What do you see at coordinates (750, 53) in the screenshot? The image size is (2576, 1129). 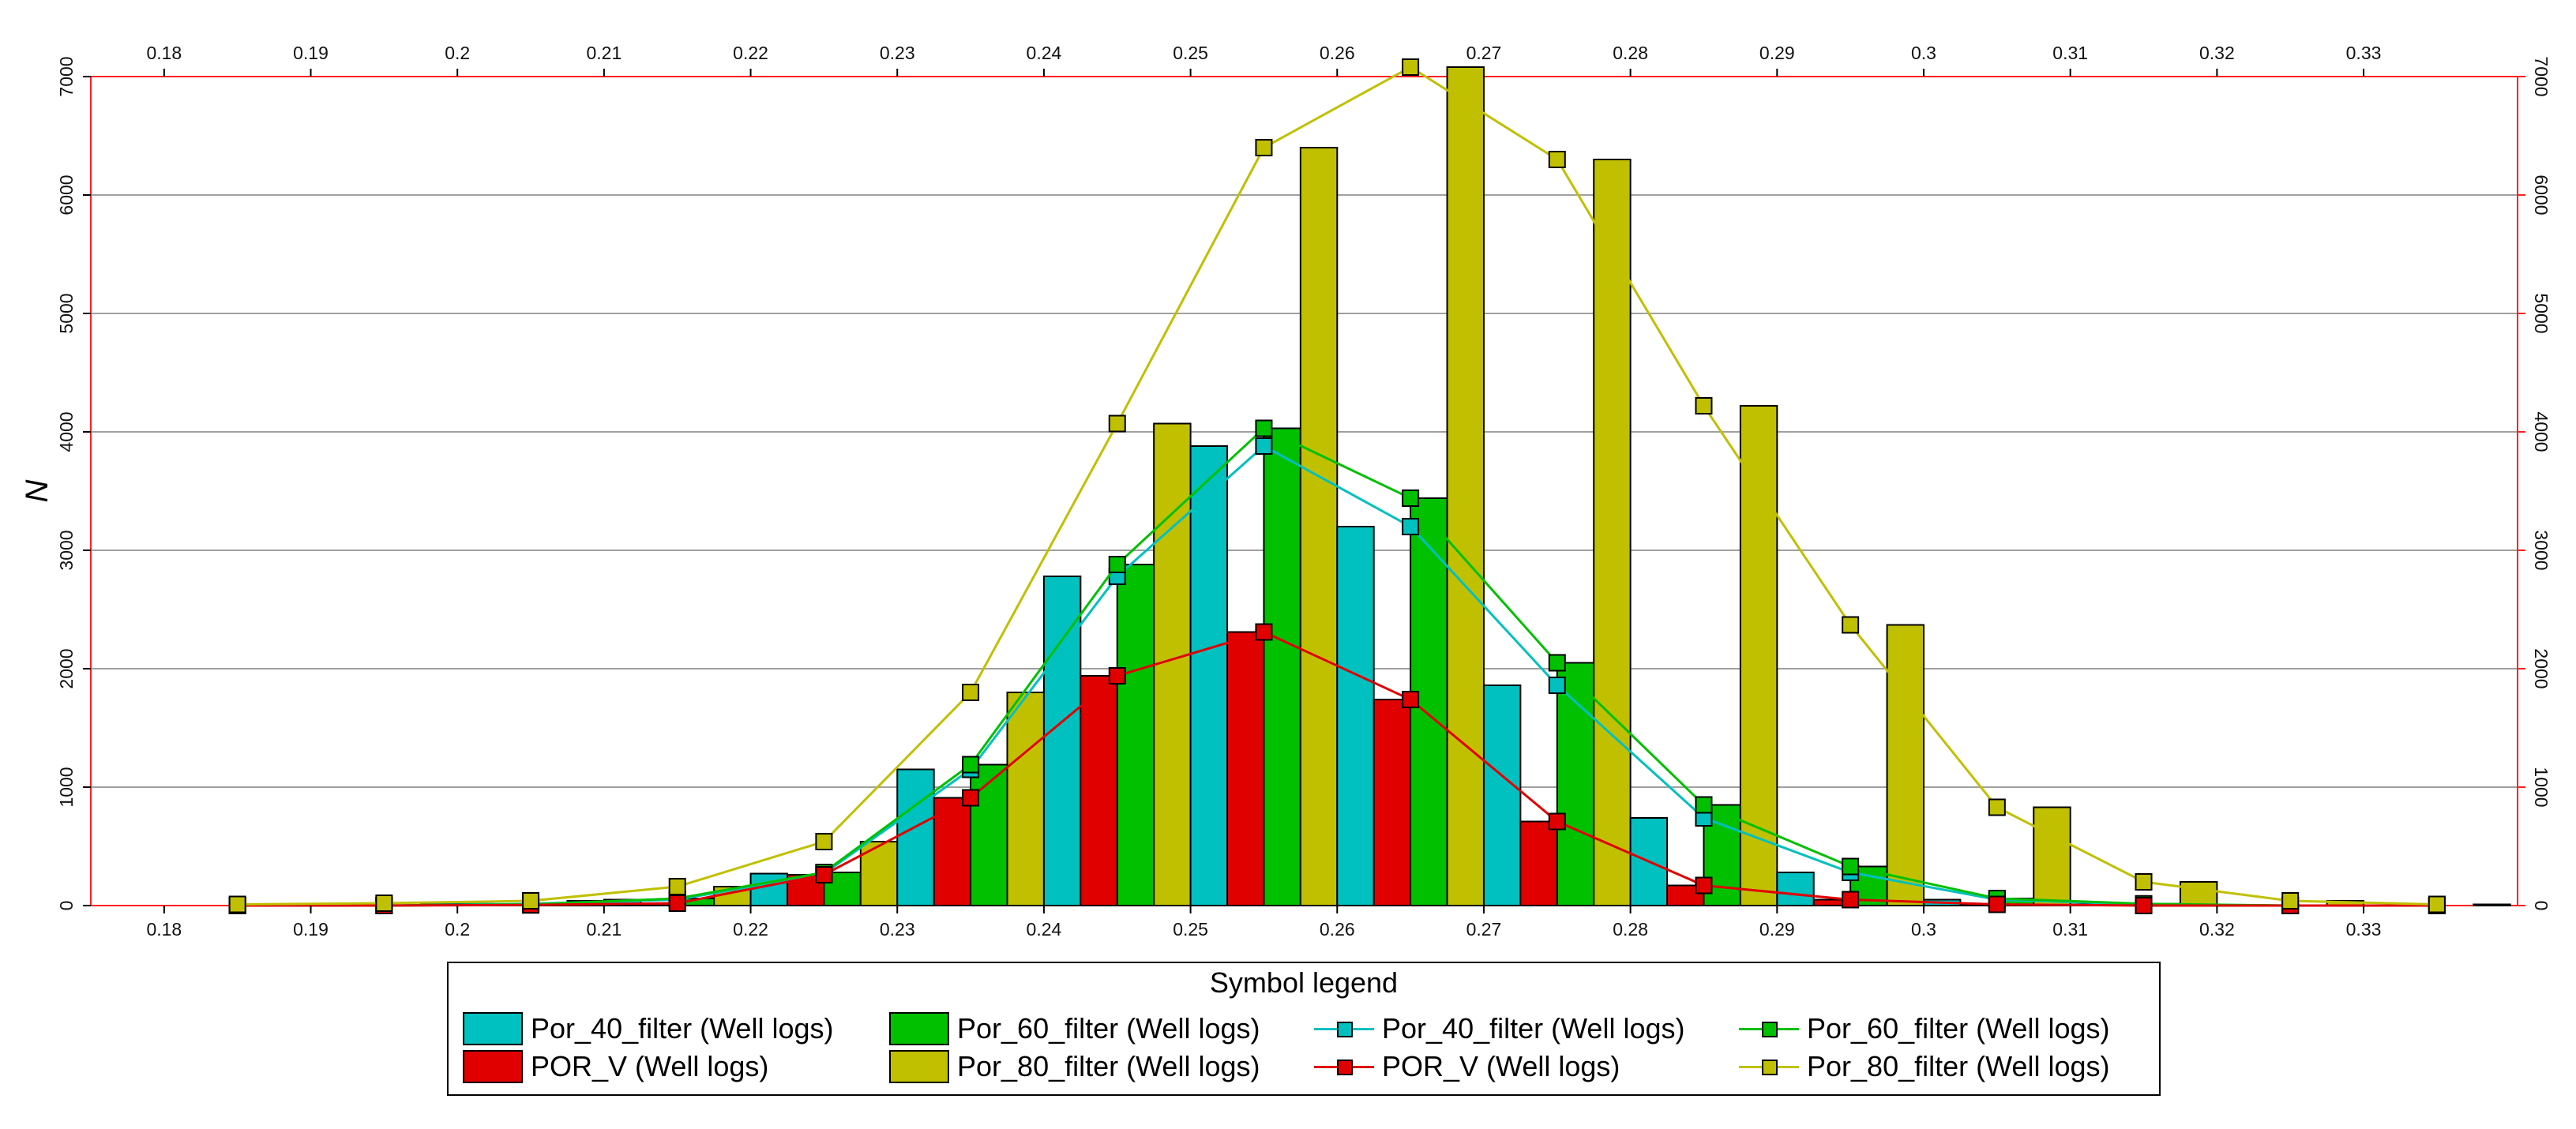 I see `x-tick-label-top: 0.22` at bounding box center [750, 53].